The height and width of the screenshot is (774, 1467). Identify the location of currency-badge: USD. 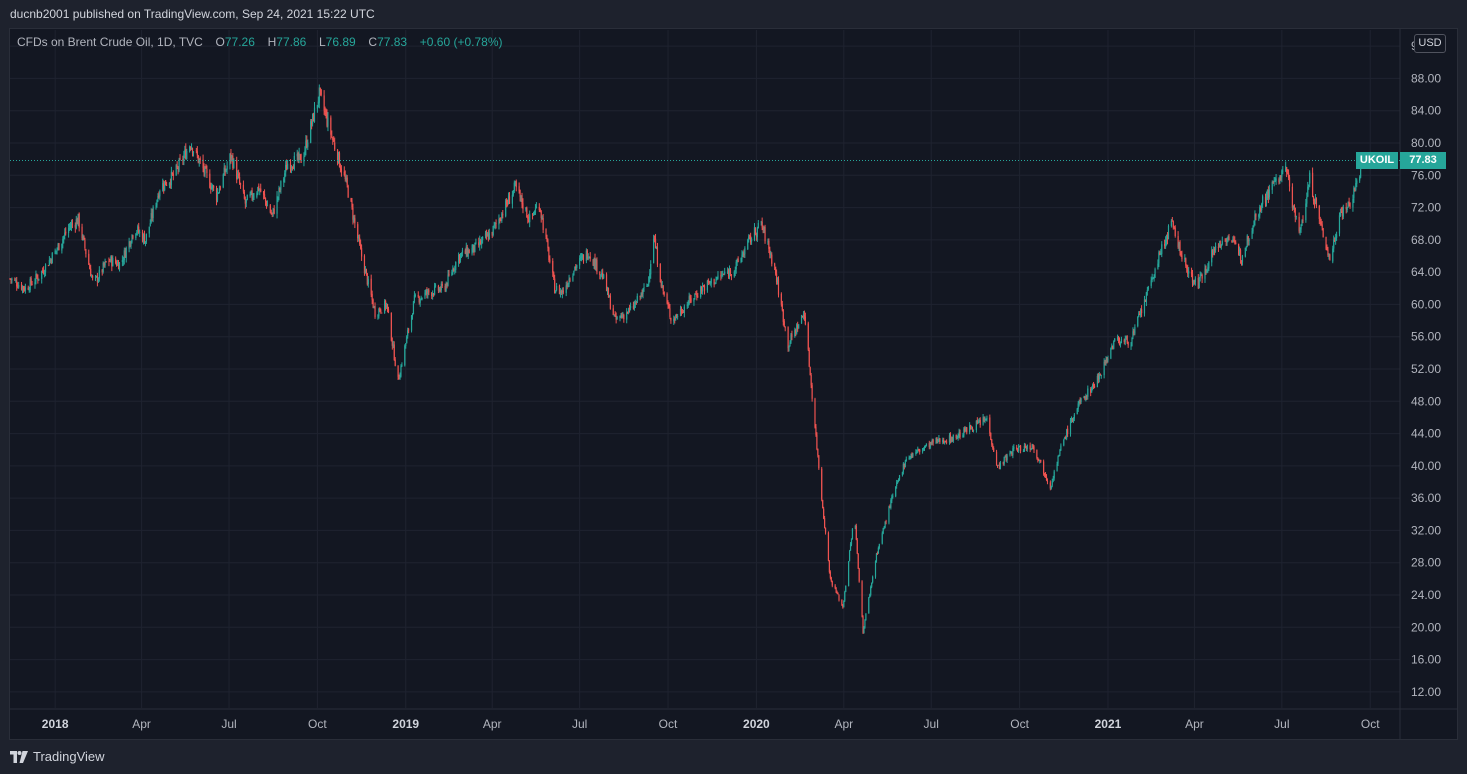
(1430, 43).